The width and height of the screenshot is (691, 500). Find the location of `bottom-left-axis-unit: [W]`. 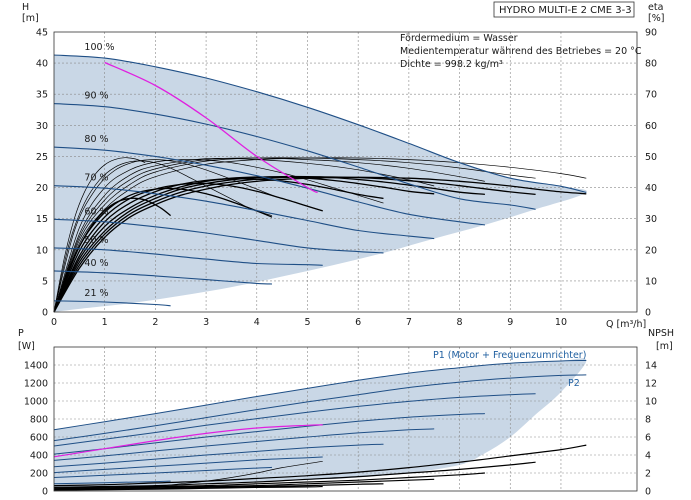

bottom-left-axis-unit: [W] is located at coordinates (26, 346).